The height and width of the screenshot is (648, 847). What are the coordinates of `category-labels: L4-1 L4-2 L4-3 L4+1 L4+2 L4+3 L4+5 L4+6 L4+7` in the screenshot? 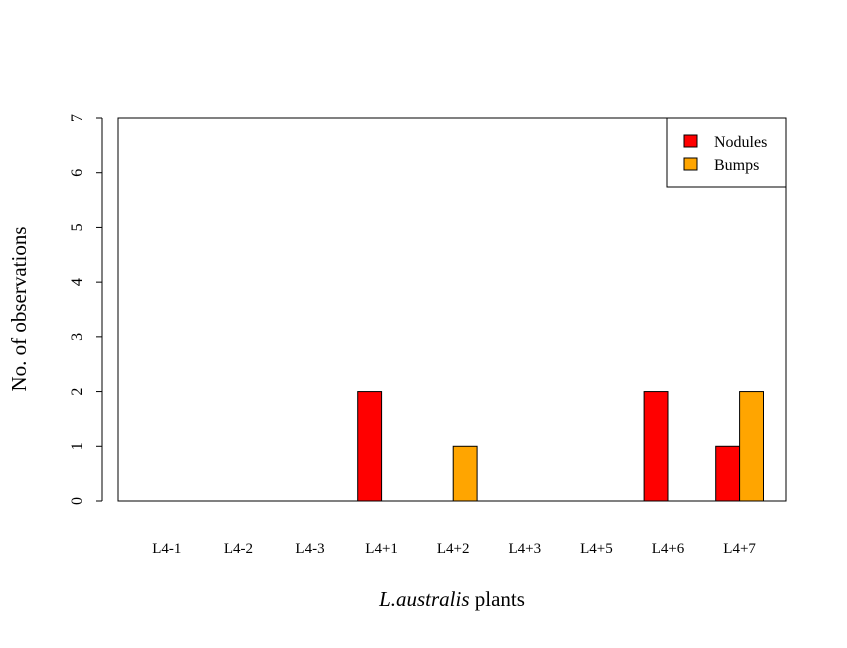 It's located at (454, 549).